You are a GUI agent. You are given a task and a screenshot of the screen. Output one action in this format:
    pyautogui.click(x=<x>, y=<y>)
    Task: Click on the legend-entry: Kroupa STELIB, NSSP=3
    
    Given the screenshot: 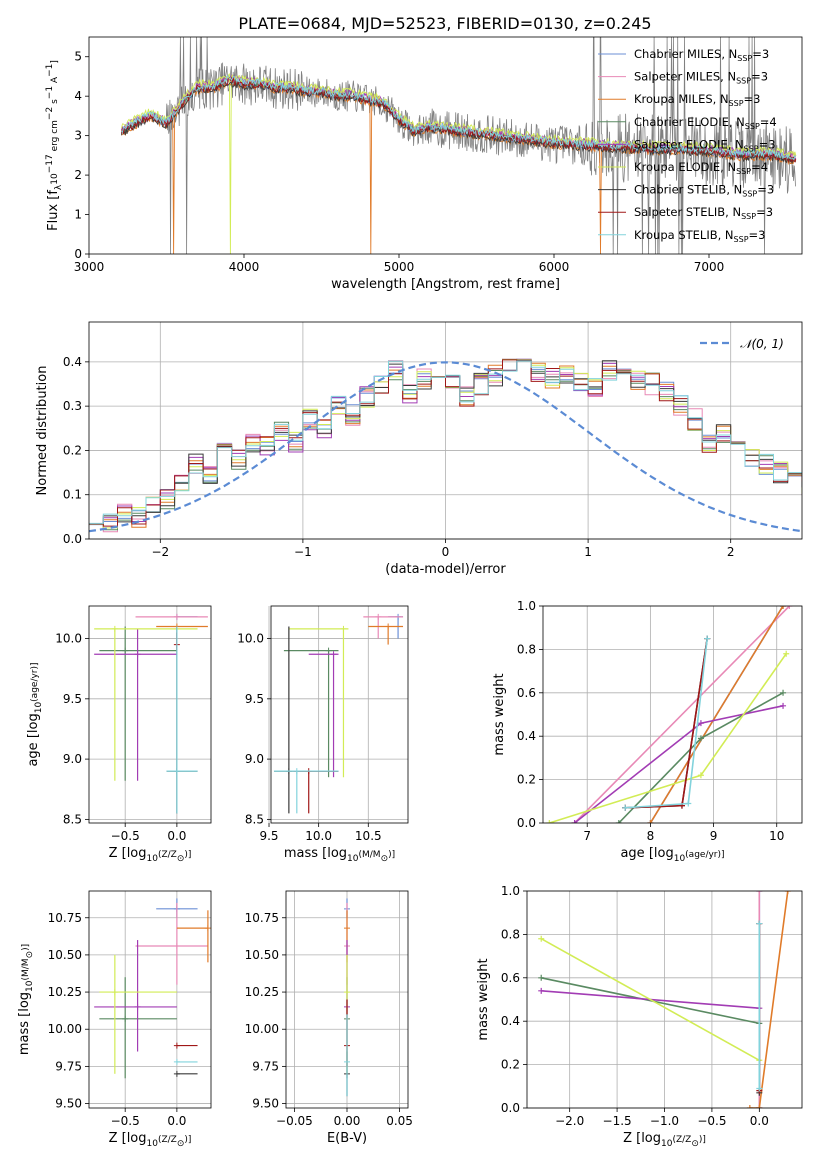 What is the action you would take?
    pyautogui.click(x=699, y=236)
    